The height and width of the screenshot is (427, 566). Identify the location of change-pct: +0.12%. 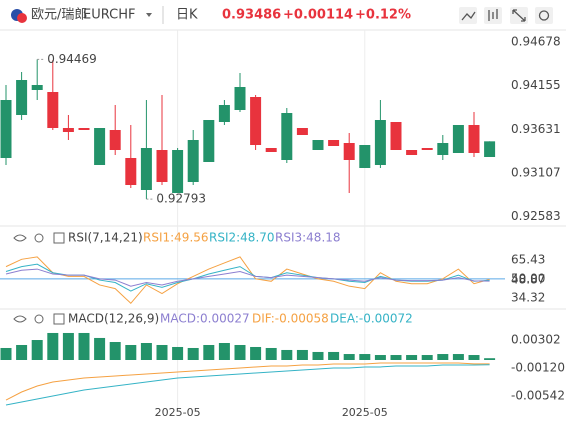
(383, 15).